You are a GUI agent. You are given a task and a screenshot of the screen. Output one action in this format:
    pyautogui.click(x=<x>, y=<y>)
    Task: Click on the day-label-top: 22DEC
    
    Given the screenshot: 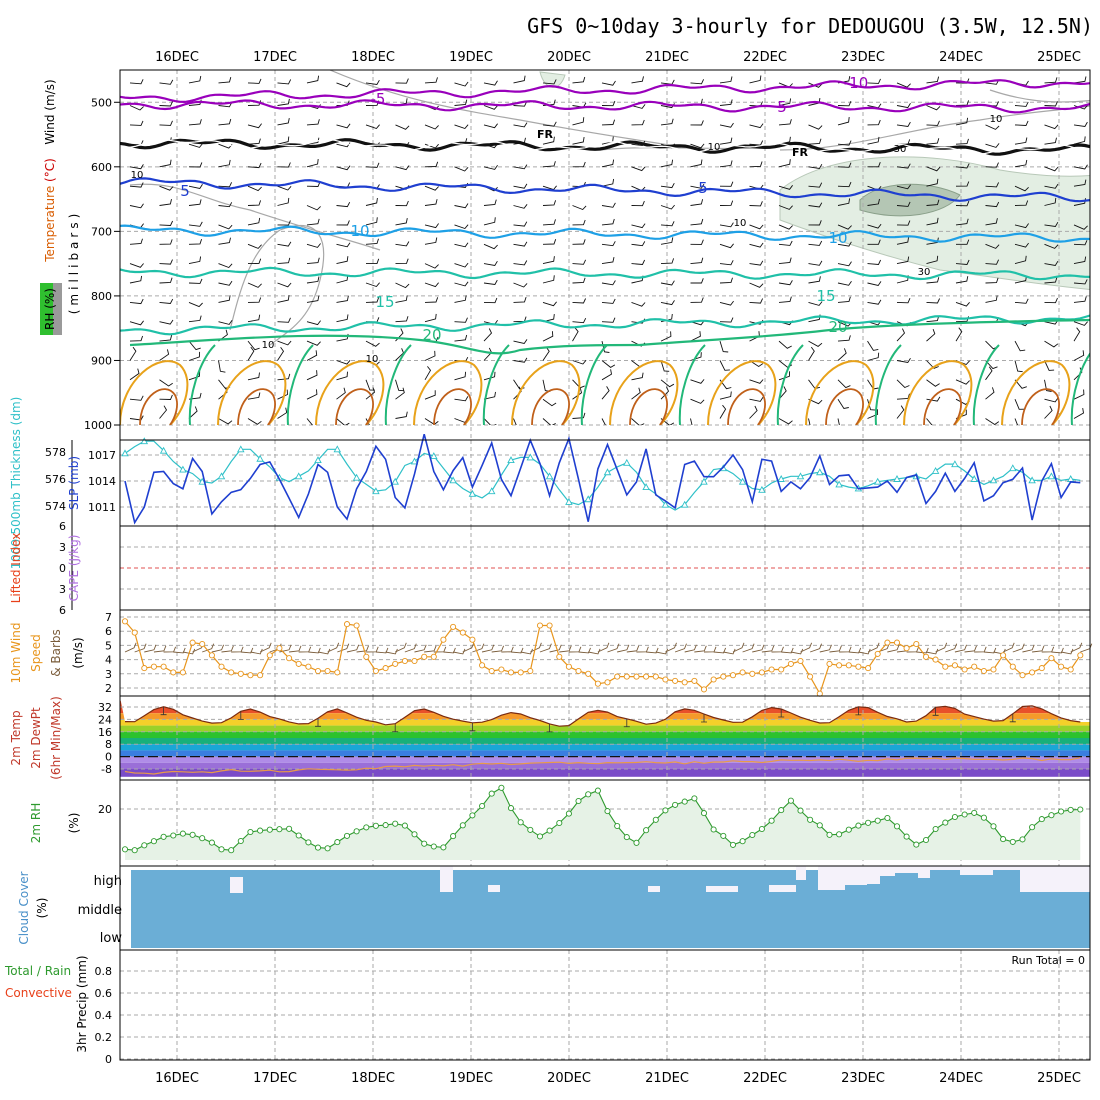 What is the action you would take?
    pyautogui.click(x=765, y=57)
    